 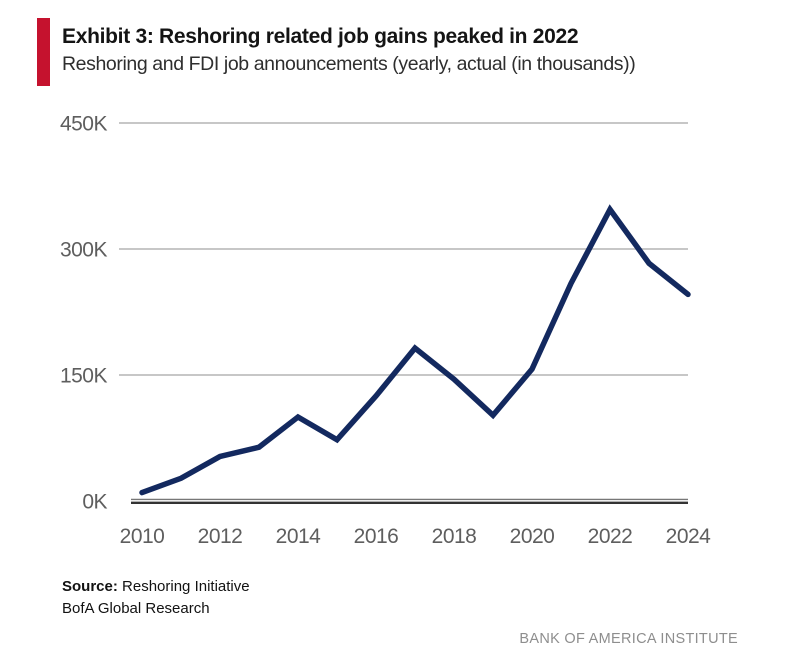 What do you see at coordinates (454, 536) in the screenshot?
I see `x-tick-label: 2018` at bounding box center [454, 536].